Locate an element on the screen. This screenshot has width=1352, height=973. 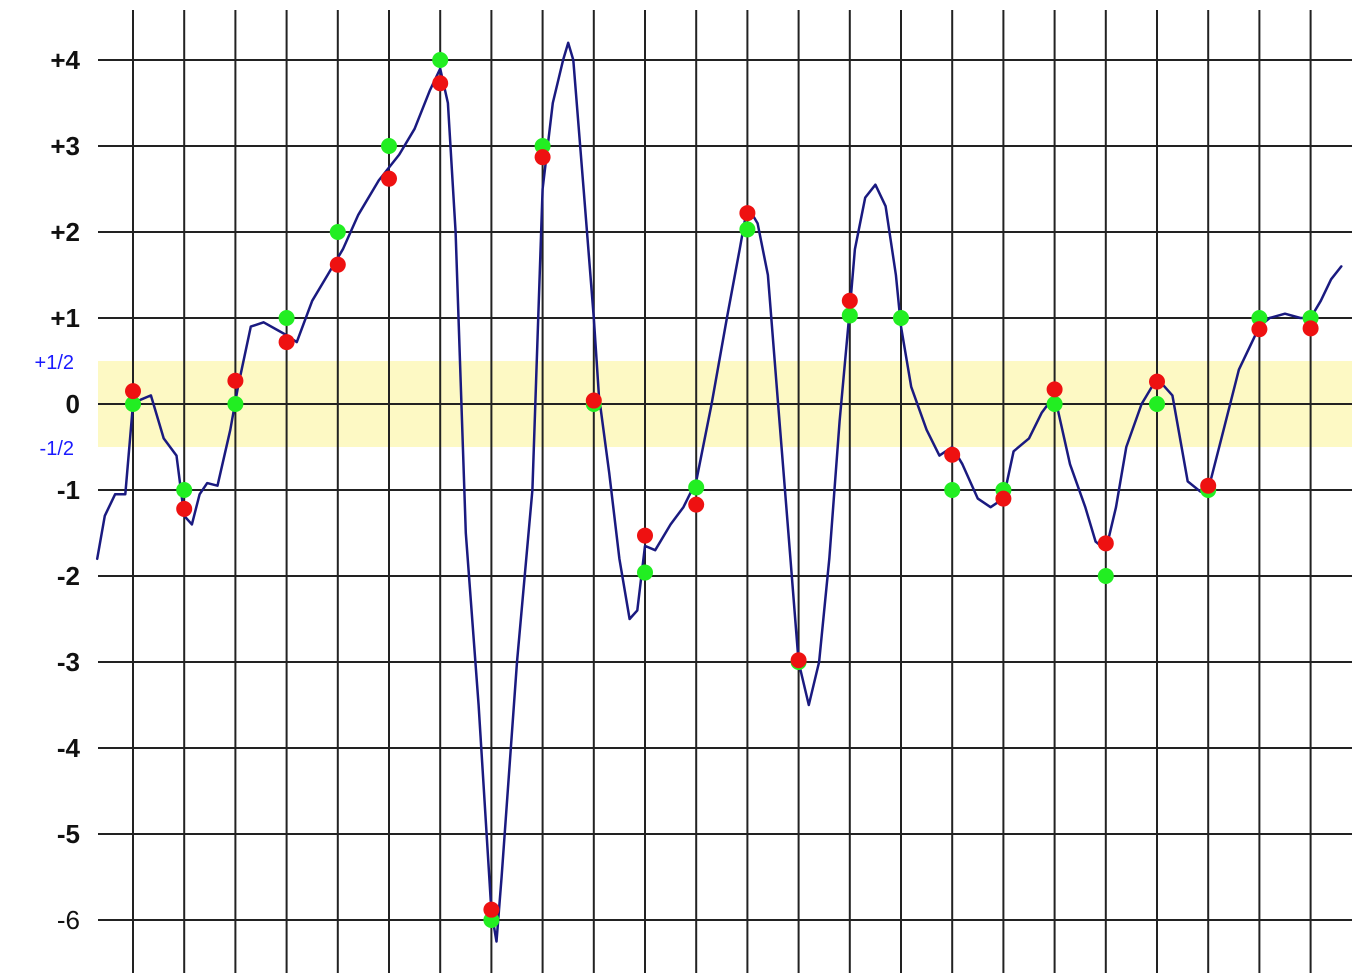
half-band-lower-label: -1/2 is located at coordinates (57, 449).